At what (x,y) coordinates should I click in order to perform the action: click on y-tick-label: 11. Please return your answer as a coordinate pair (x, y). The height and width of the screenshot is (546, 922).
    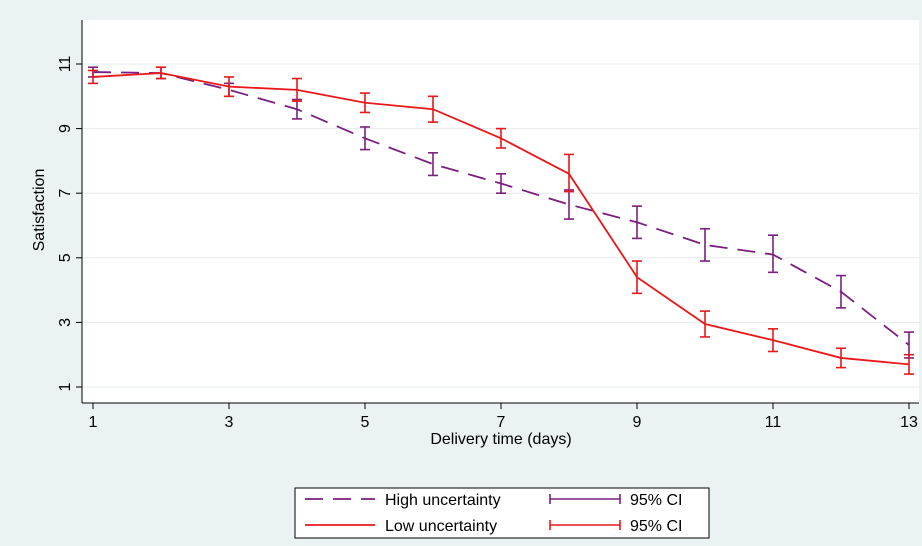
    Looking at the image, I should click on (65, 64).